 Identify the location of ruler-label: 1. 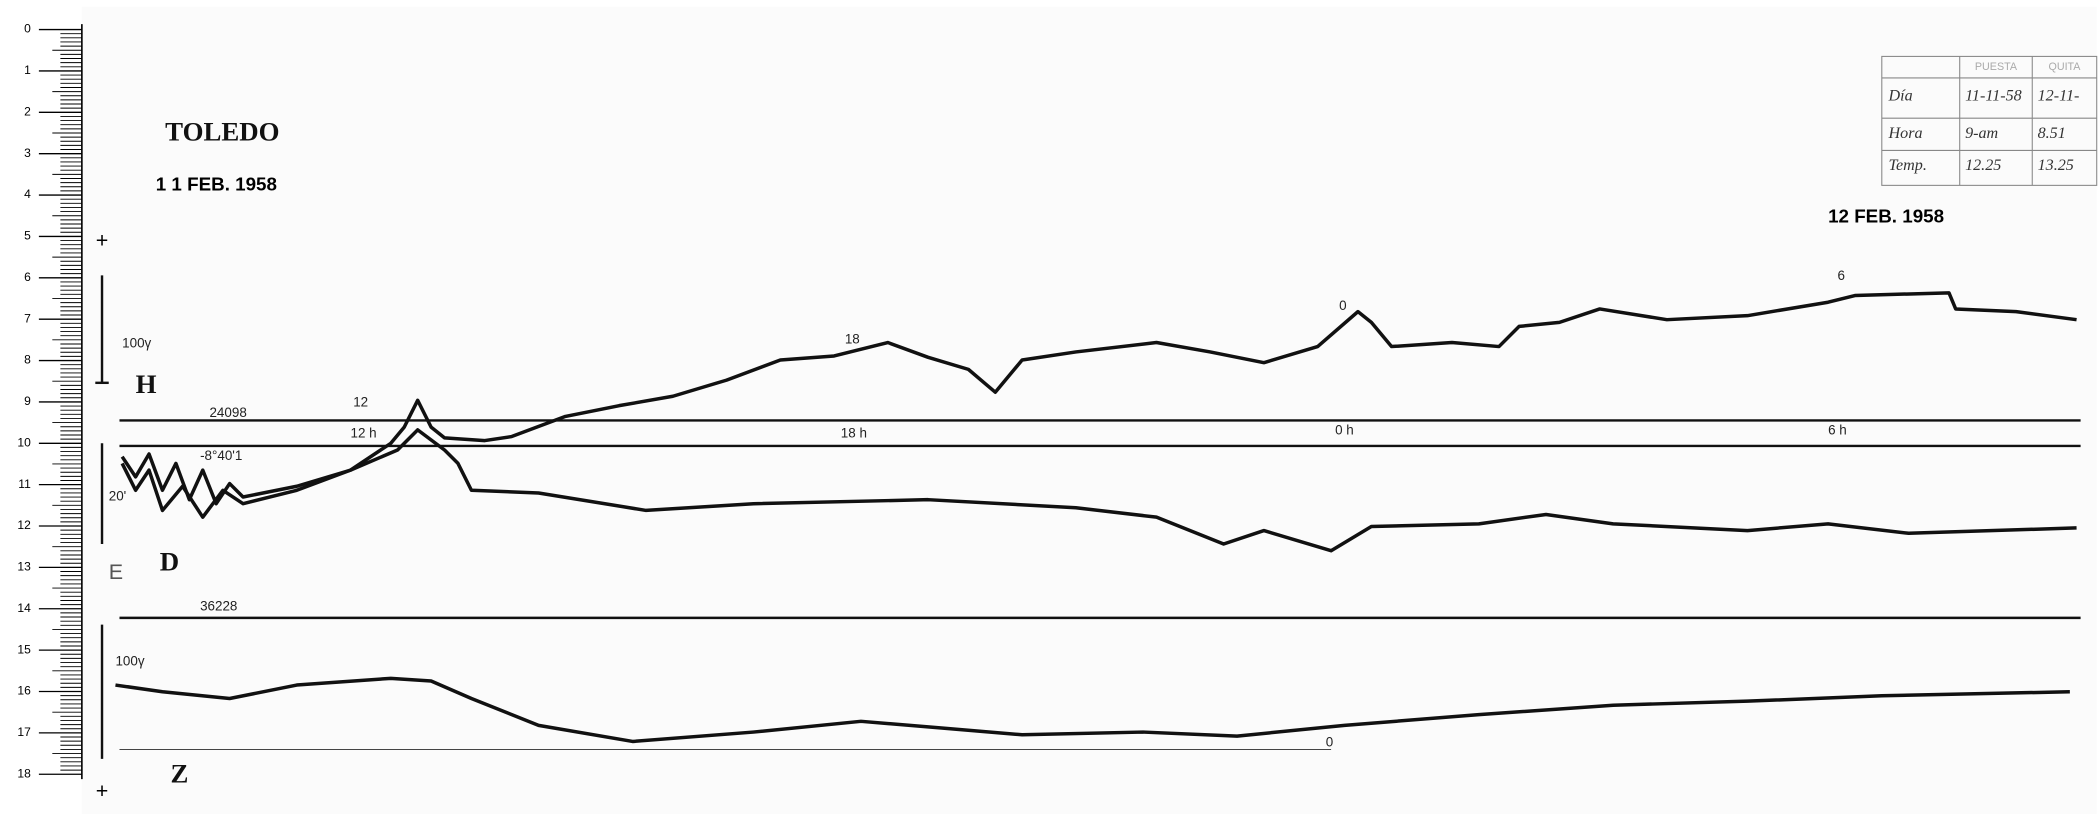
(27, 70).